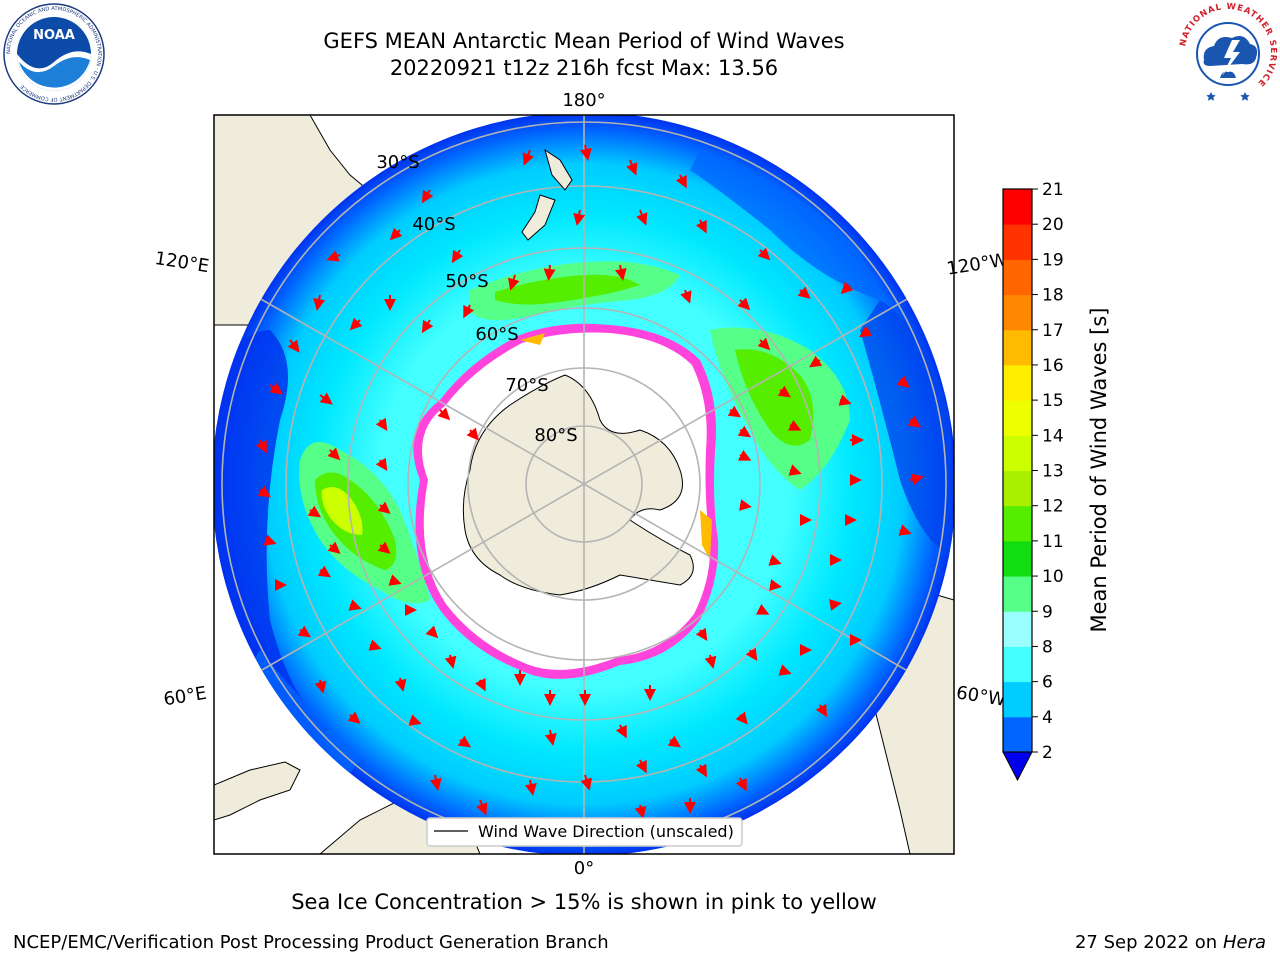  Describe the element at coordinates (1053, 366) in the screenshot. I see `colorbar-tick-label: 16` at that location.